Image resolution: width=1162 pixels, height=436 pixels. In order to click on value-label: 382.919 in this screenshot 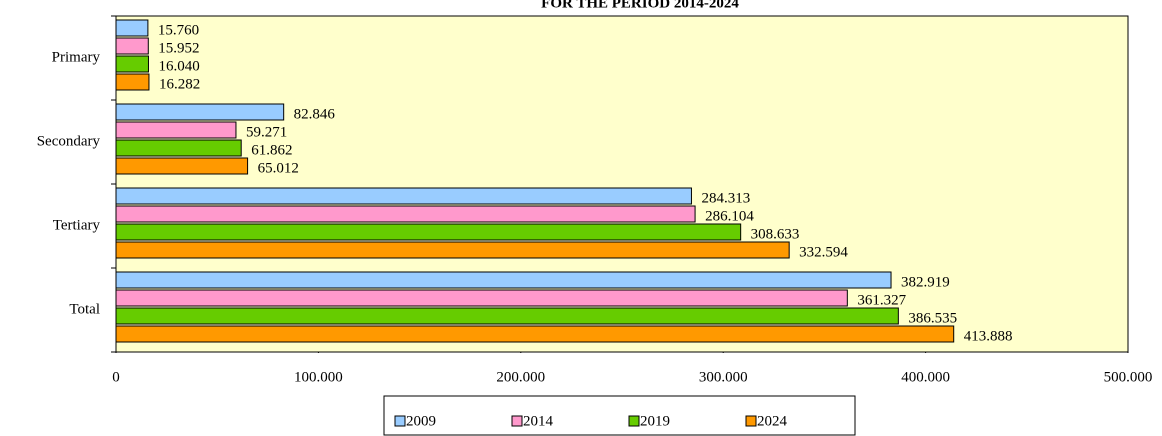, I will do `click(925, 282)`.